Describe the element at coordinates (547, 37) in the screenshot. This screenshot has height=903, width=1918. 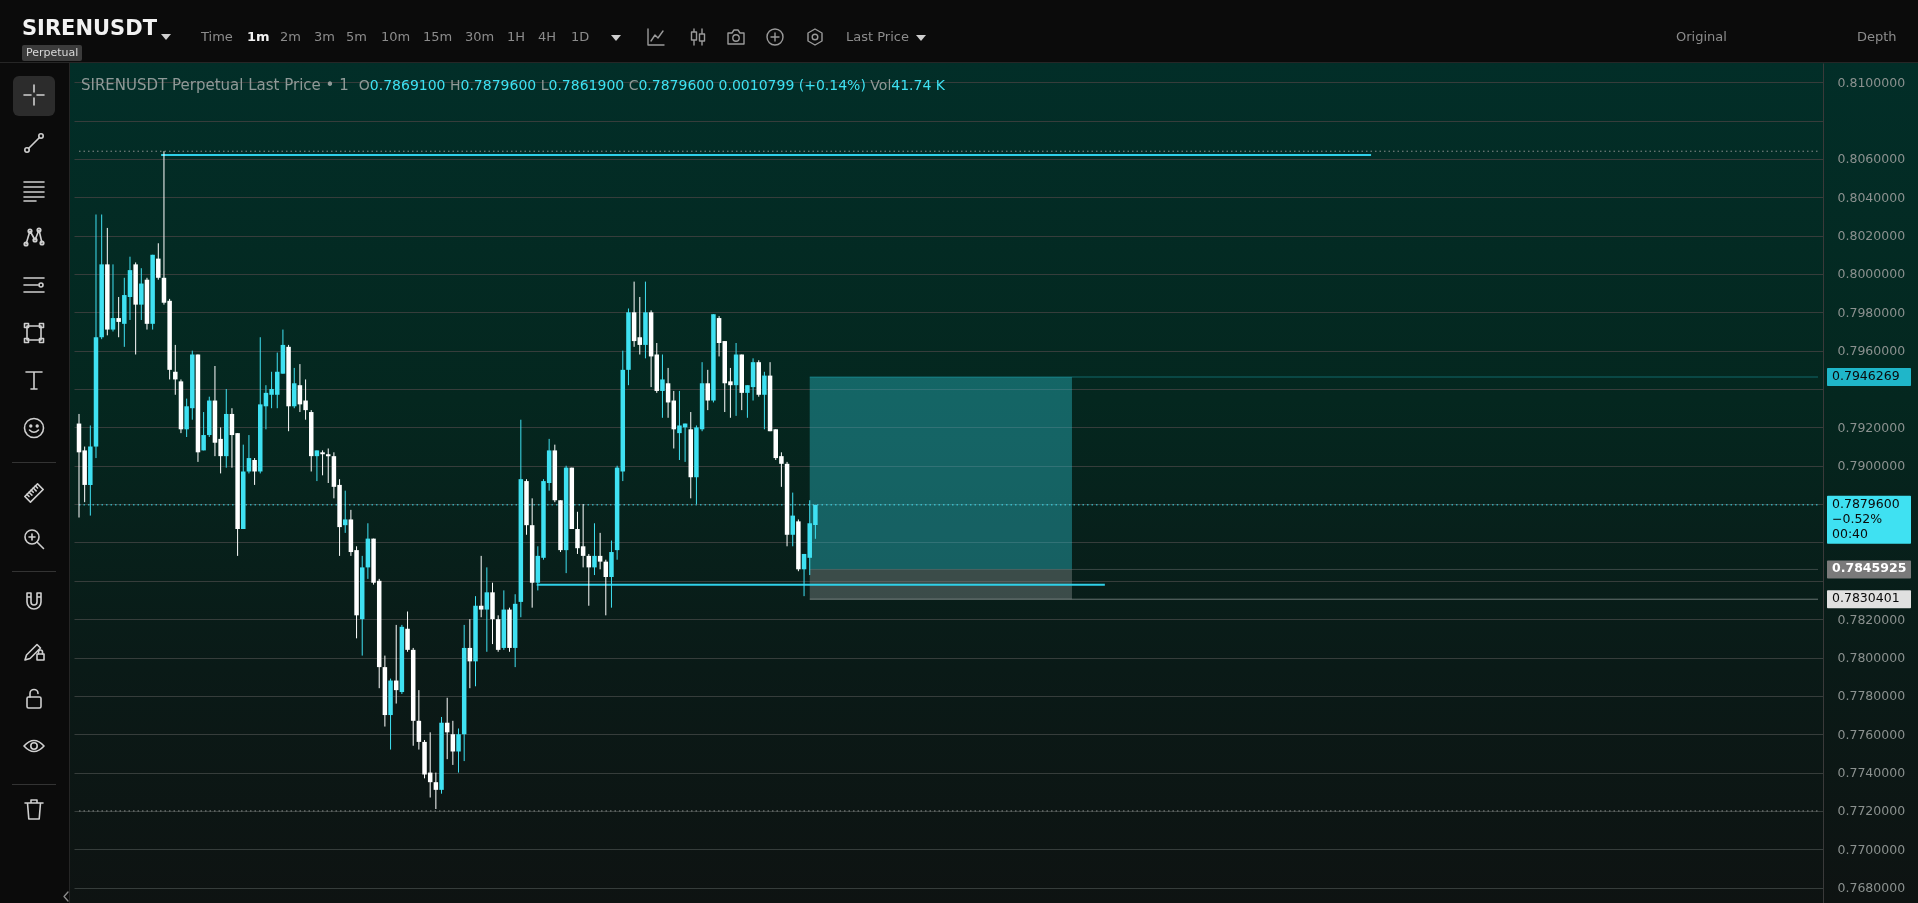
I see `text: 4H` at that location.